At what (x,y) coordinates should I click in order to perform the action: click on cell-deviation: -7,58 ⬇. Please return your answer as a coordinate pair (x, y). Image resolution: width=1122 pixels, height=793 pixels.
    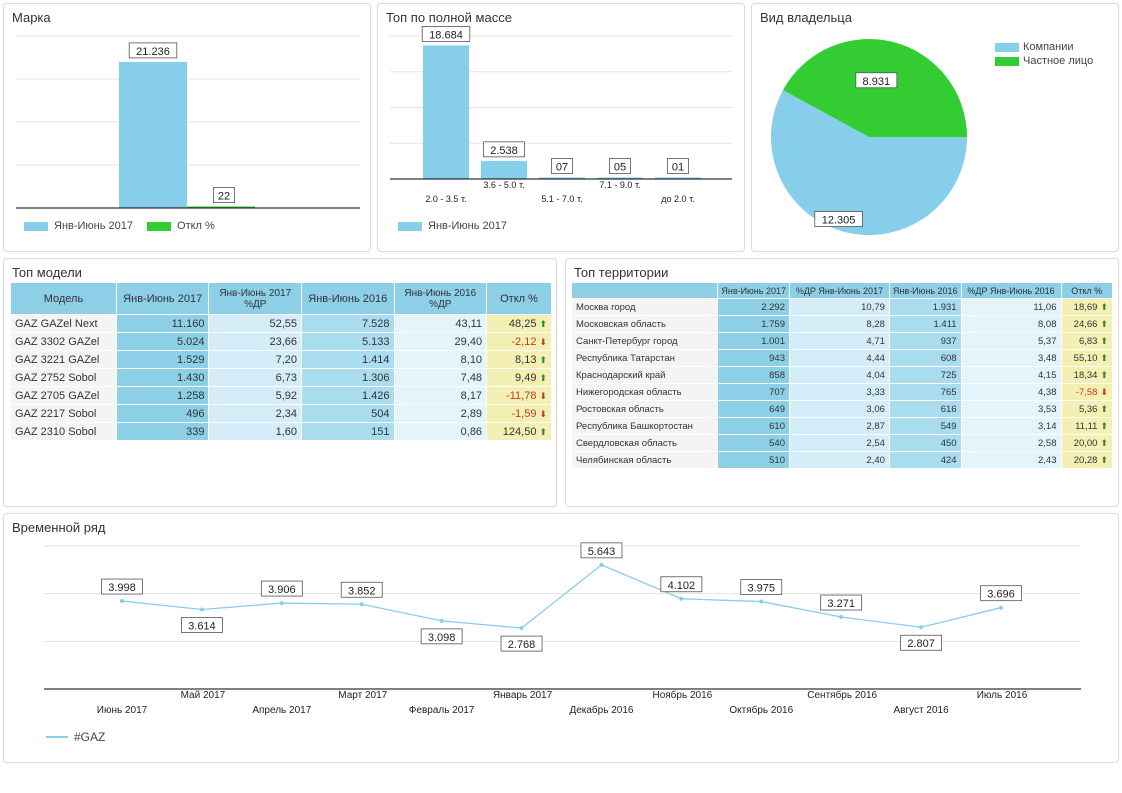
    Looking at the image, I should click on (1086, 392).